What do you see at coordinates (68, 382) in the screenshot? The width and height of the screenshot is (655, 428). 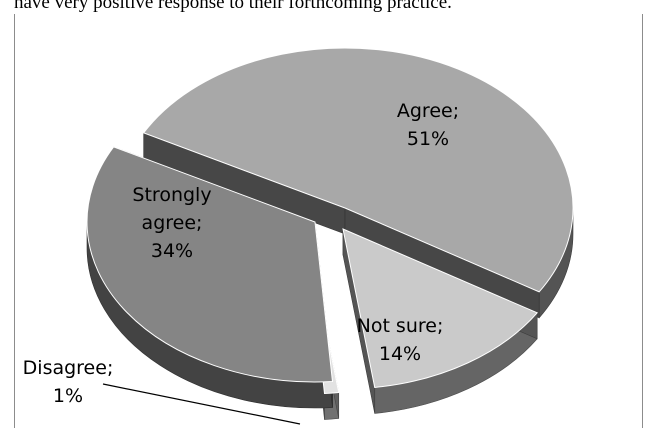 I see `slice-label-2: Disagree; 1%` at bounding box center [68, 382].